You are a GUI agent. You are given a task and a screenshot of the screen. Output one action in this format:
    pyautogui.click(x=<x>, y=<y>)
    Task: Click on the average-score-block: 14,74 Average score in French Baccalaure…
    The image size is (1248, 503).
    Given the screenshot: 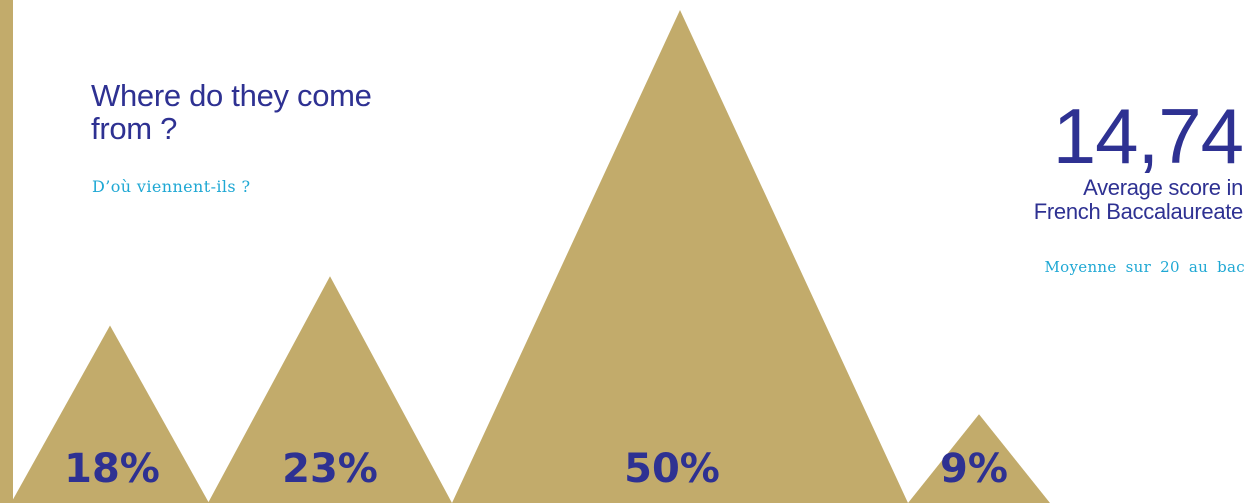 What is the action you would take?
    pyautogui.click(x=1138, y=158)
    